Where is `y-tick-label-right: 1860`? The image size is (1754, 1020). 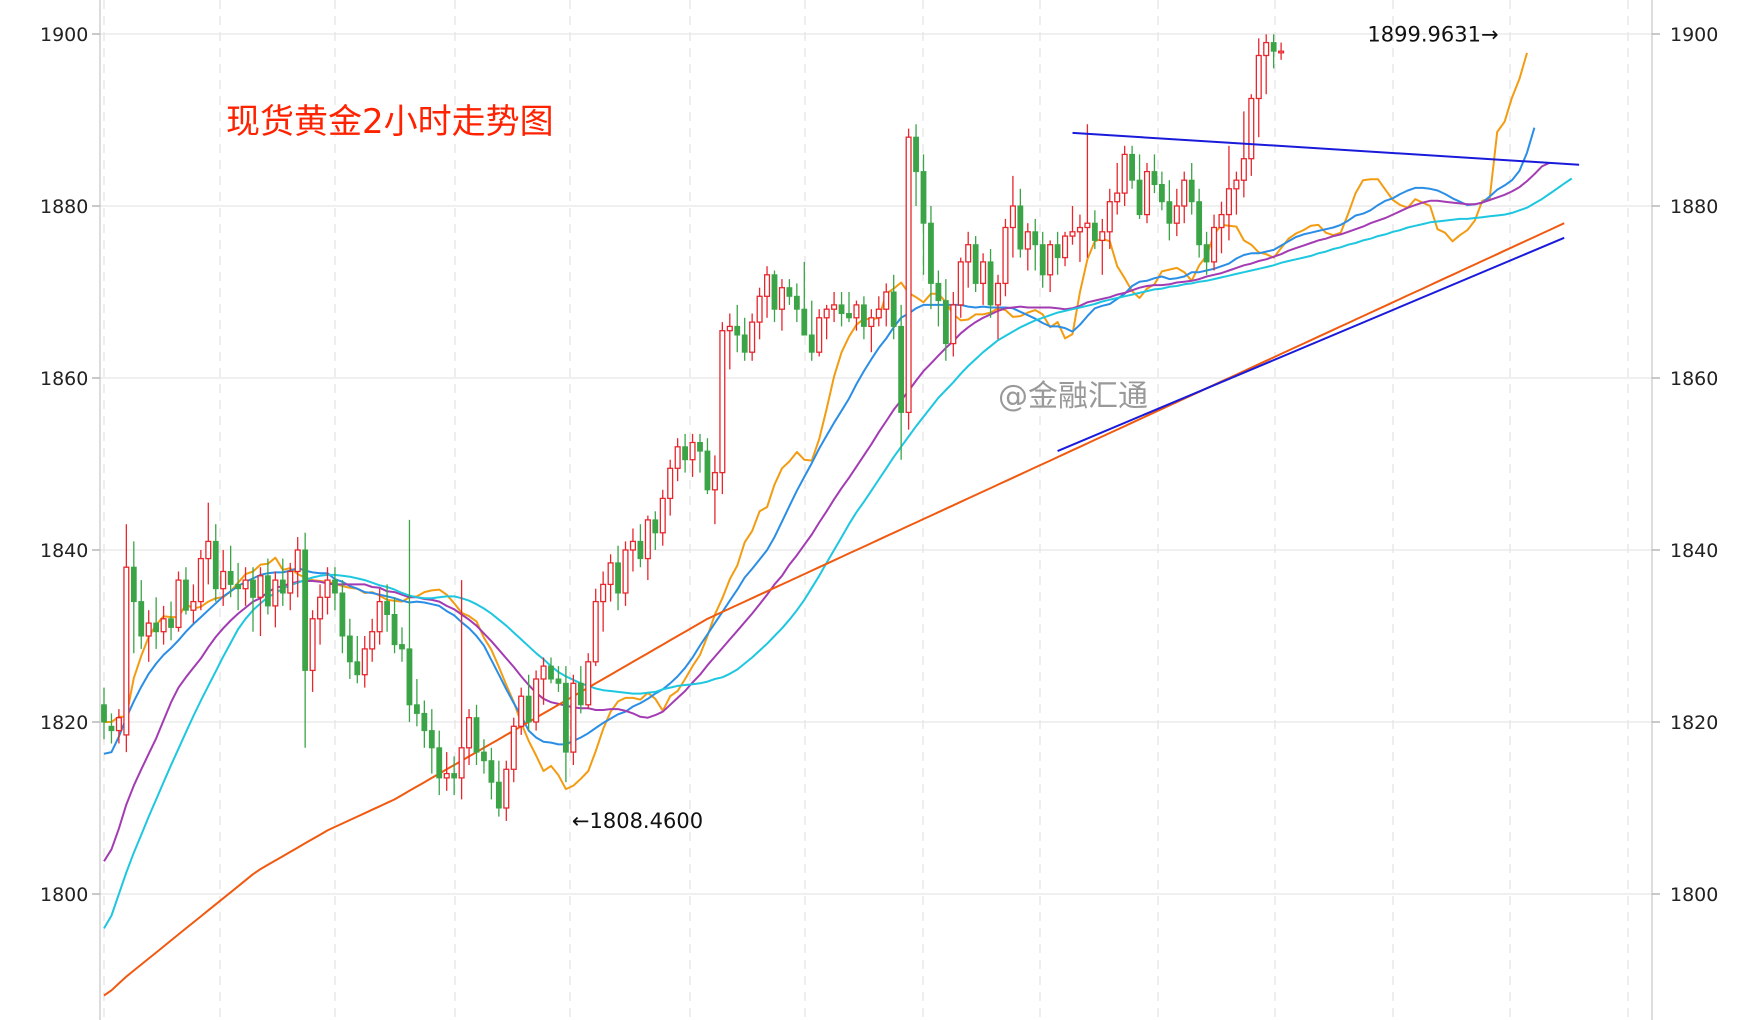
y-tick-label-right: 1860 is located at coordinates (1694, 379).